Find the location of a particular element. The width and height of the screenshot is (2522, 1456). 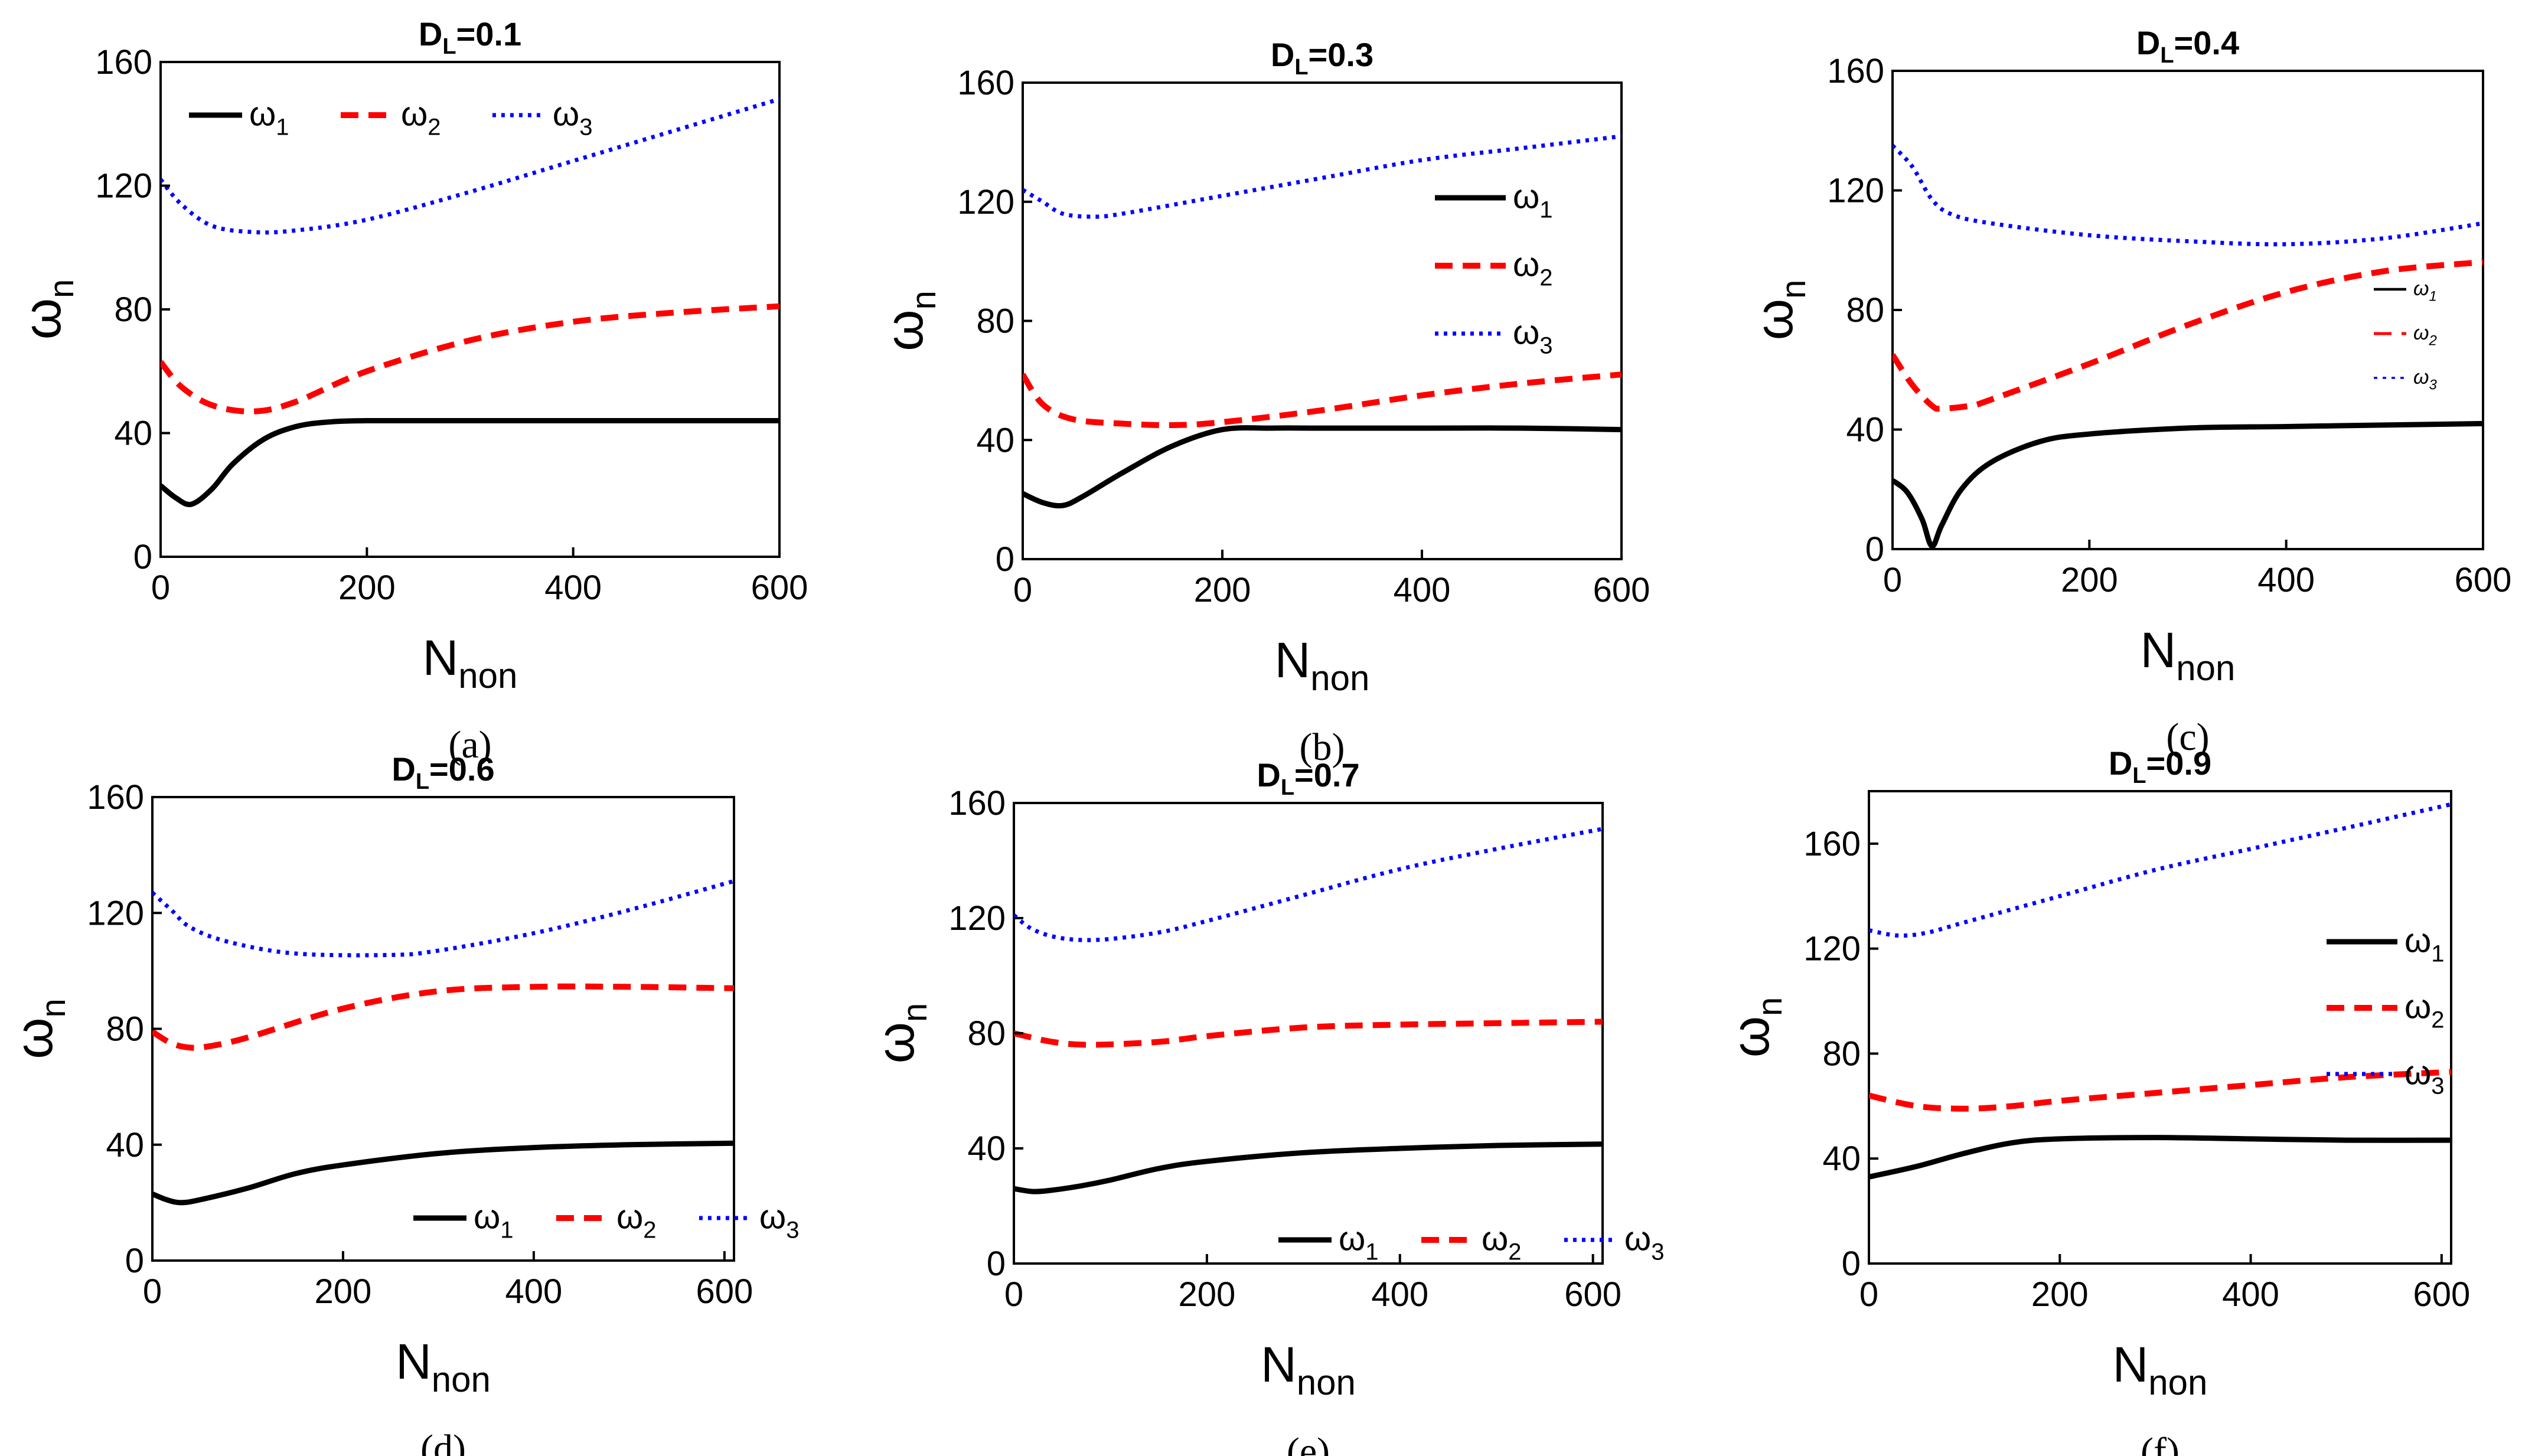

panel-label: (f) is located at coordinates (2160, 1443).